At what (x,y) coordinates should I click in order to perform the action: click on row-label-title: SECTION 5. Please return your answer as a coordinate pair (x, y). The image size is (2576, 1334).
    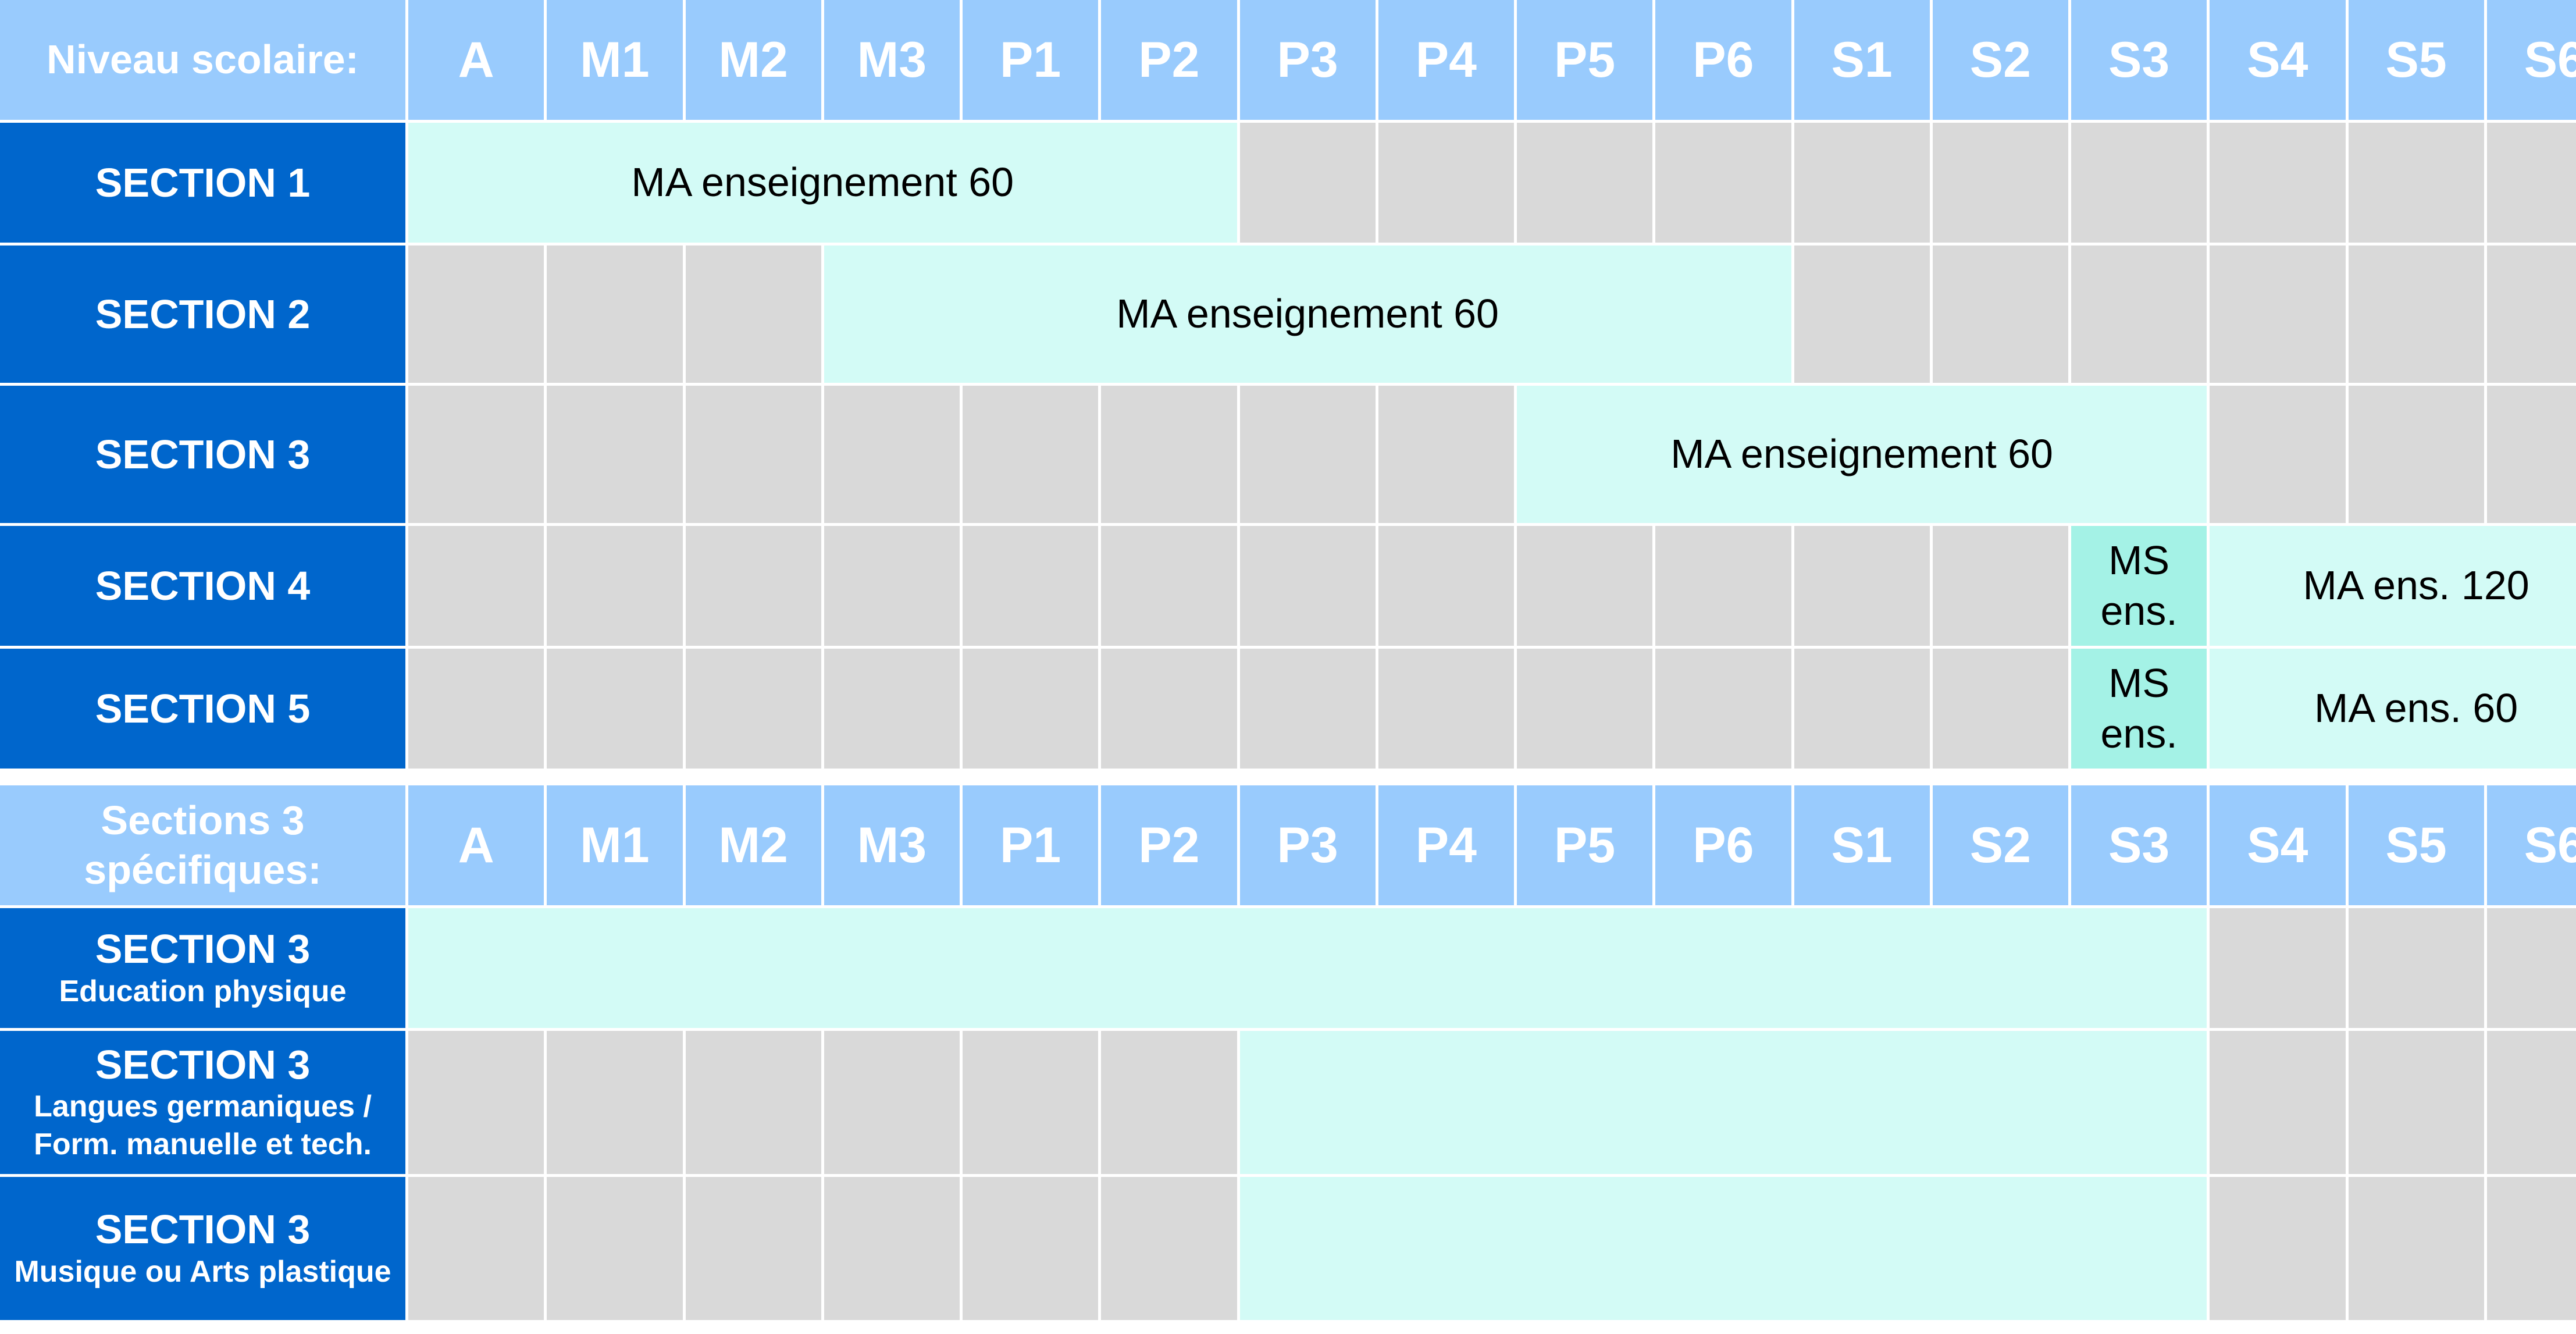
    Looking at the image, I should click on (203, 708).